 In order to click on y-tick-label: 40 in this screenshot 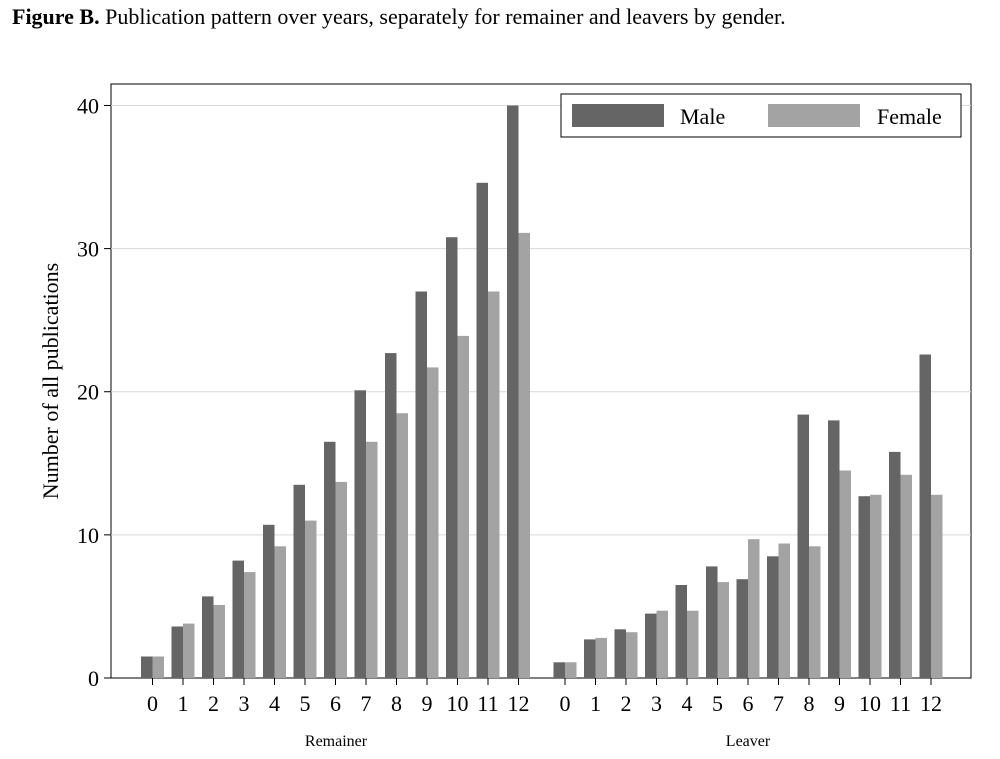, I will do `click(88, 105)`.